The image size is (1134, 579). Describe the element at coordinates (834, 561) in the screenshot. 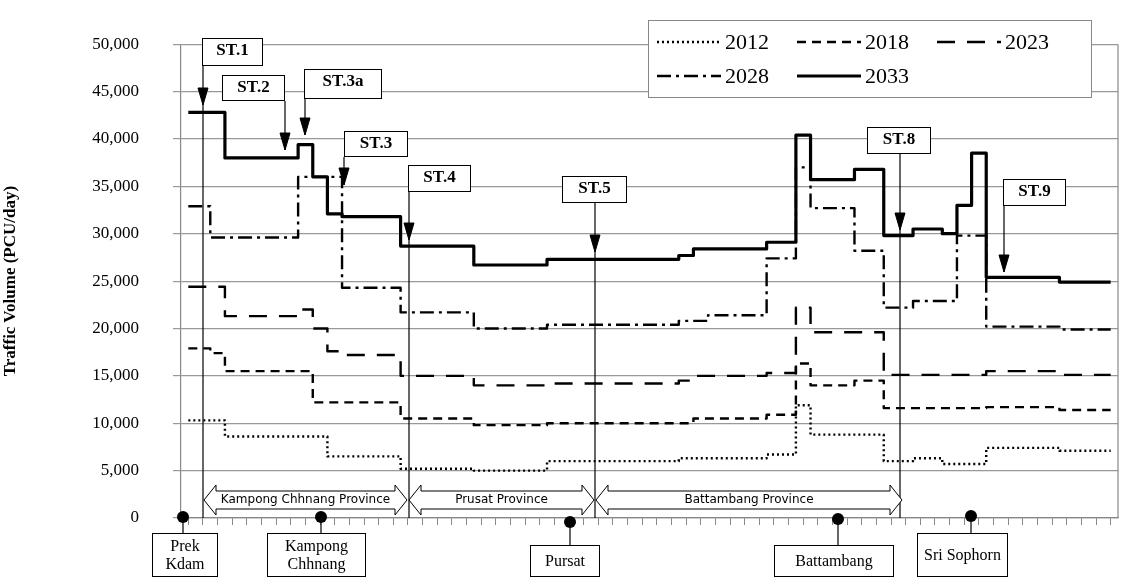

I see `text: Battambang` at that location.